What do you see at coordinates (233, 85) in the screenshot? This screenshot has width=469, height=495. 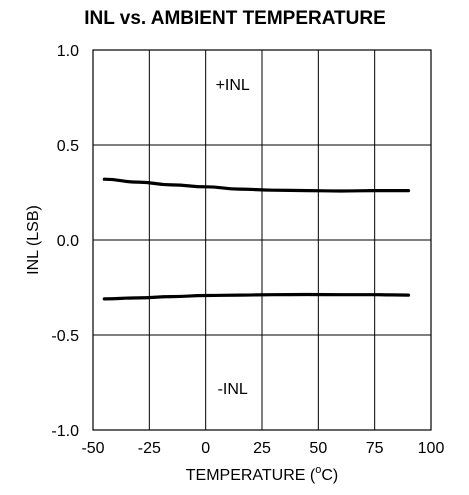 I see `annotation-plus-inl: +INL` at bounding box center [233, 85].